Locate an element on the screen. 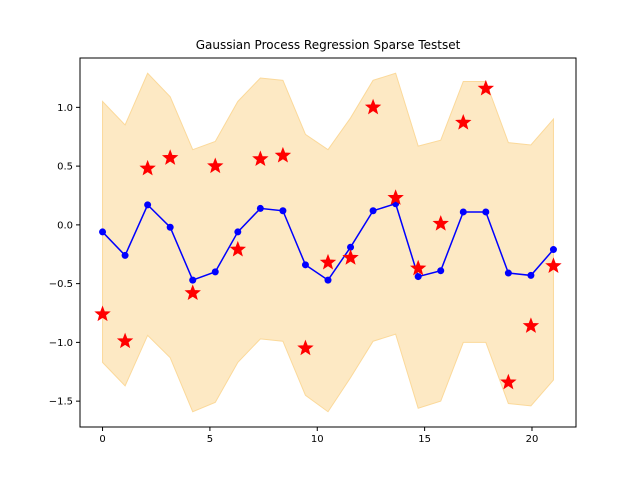 This screenshot has height=480, width=640. y-axis: −1.5 −1.0 −0.5 0.0 0.5 1.0 is located at coordinates (64, 255).